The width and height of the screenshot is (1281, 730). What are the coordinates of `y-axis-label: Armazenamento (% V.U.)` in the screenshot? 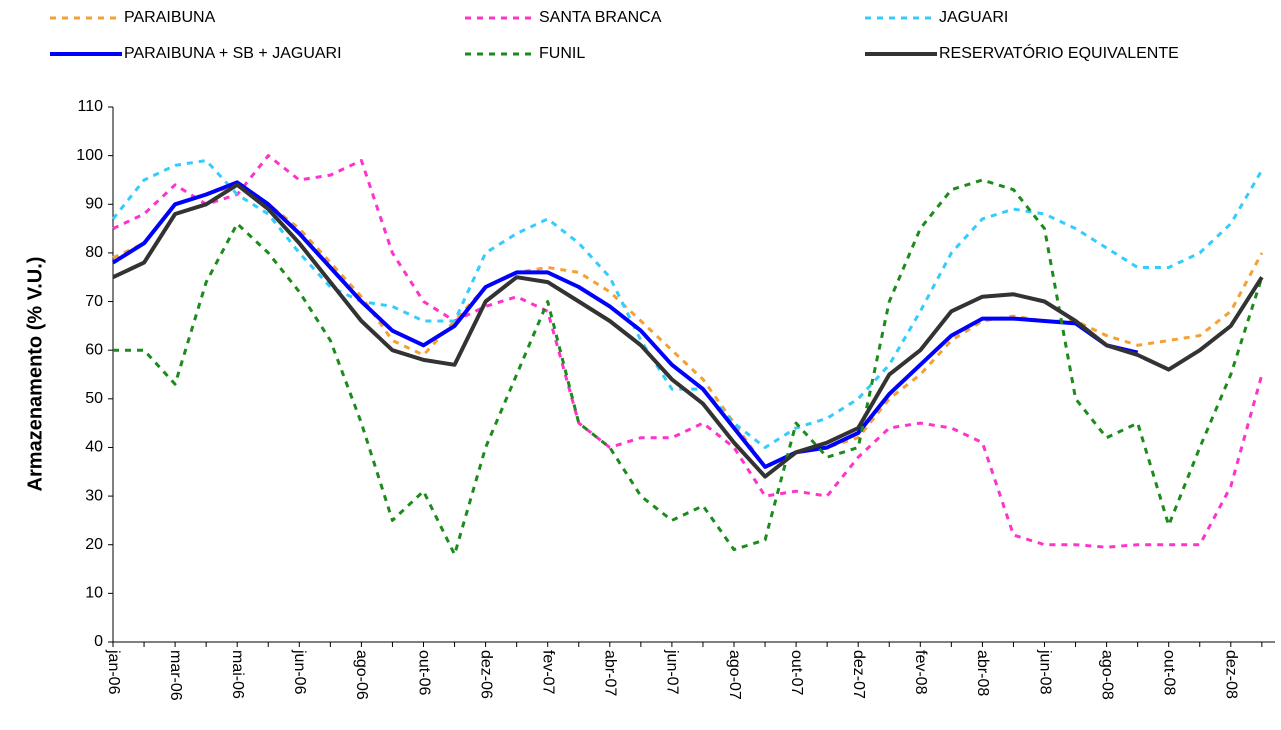 It's located at (35, 374).